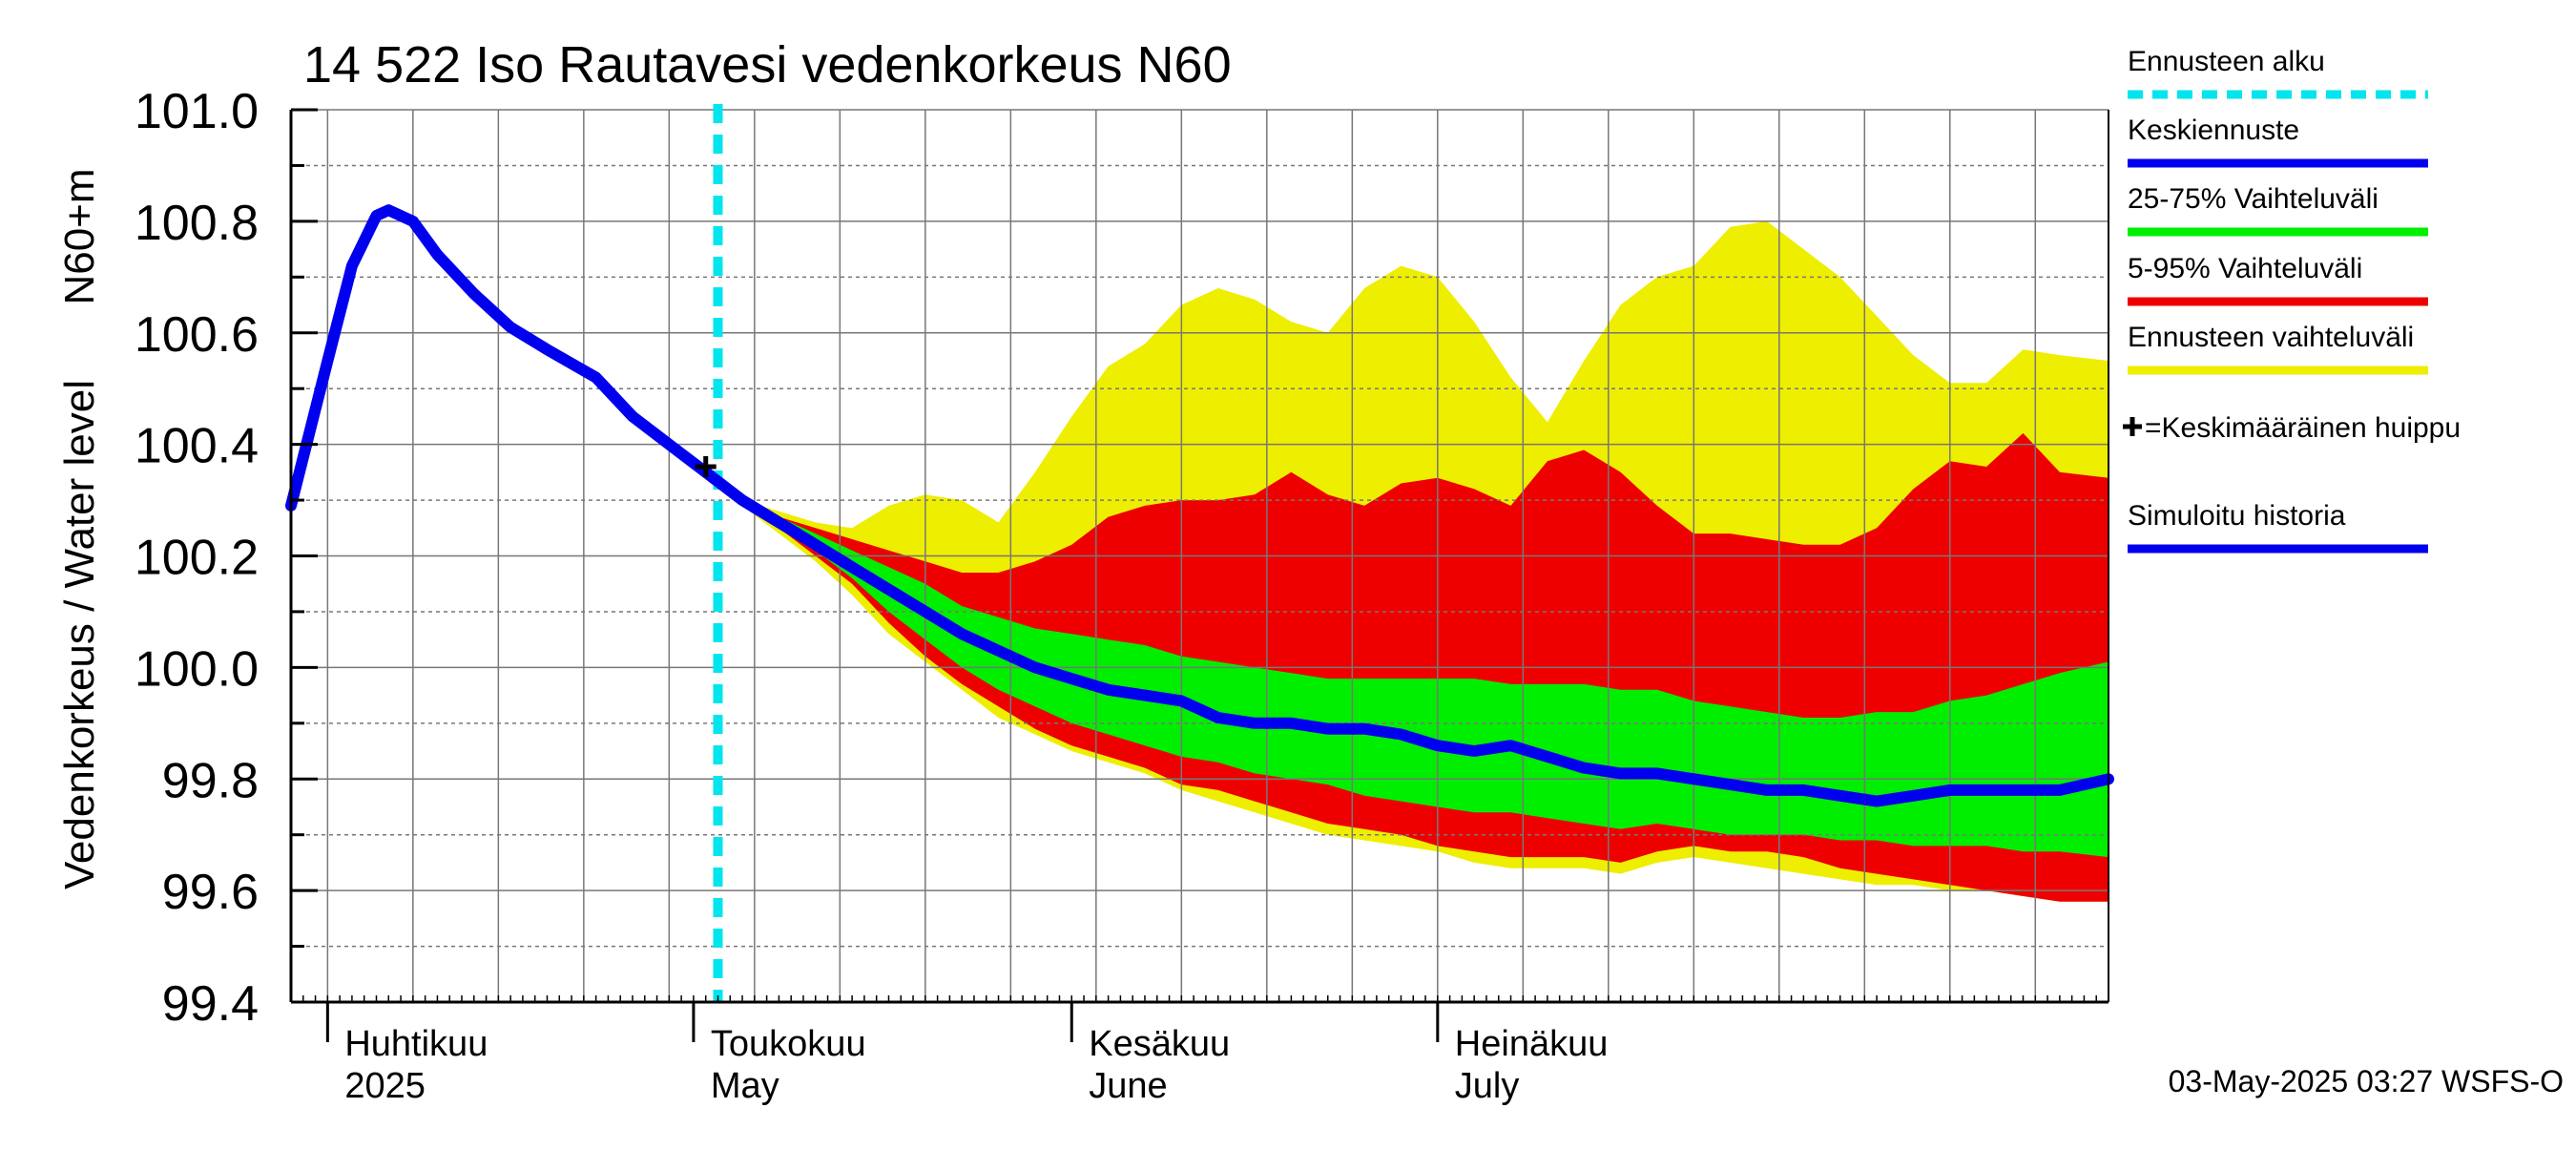  What do you see at coordinates (1532, 1044) in the screenshot?
I see `month-label-fi: Heinäkuu` at bounding box center [1532, 1044].